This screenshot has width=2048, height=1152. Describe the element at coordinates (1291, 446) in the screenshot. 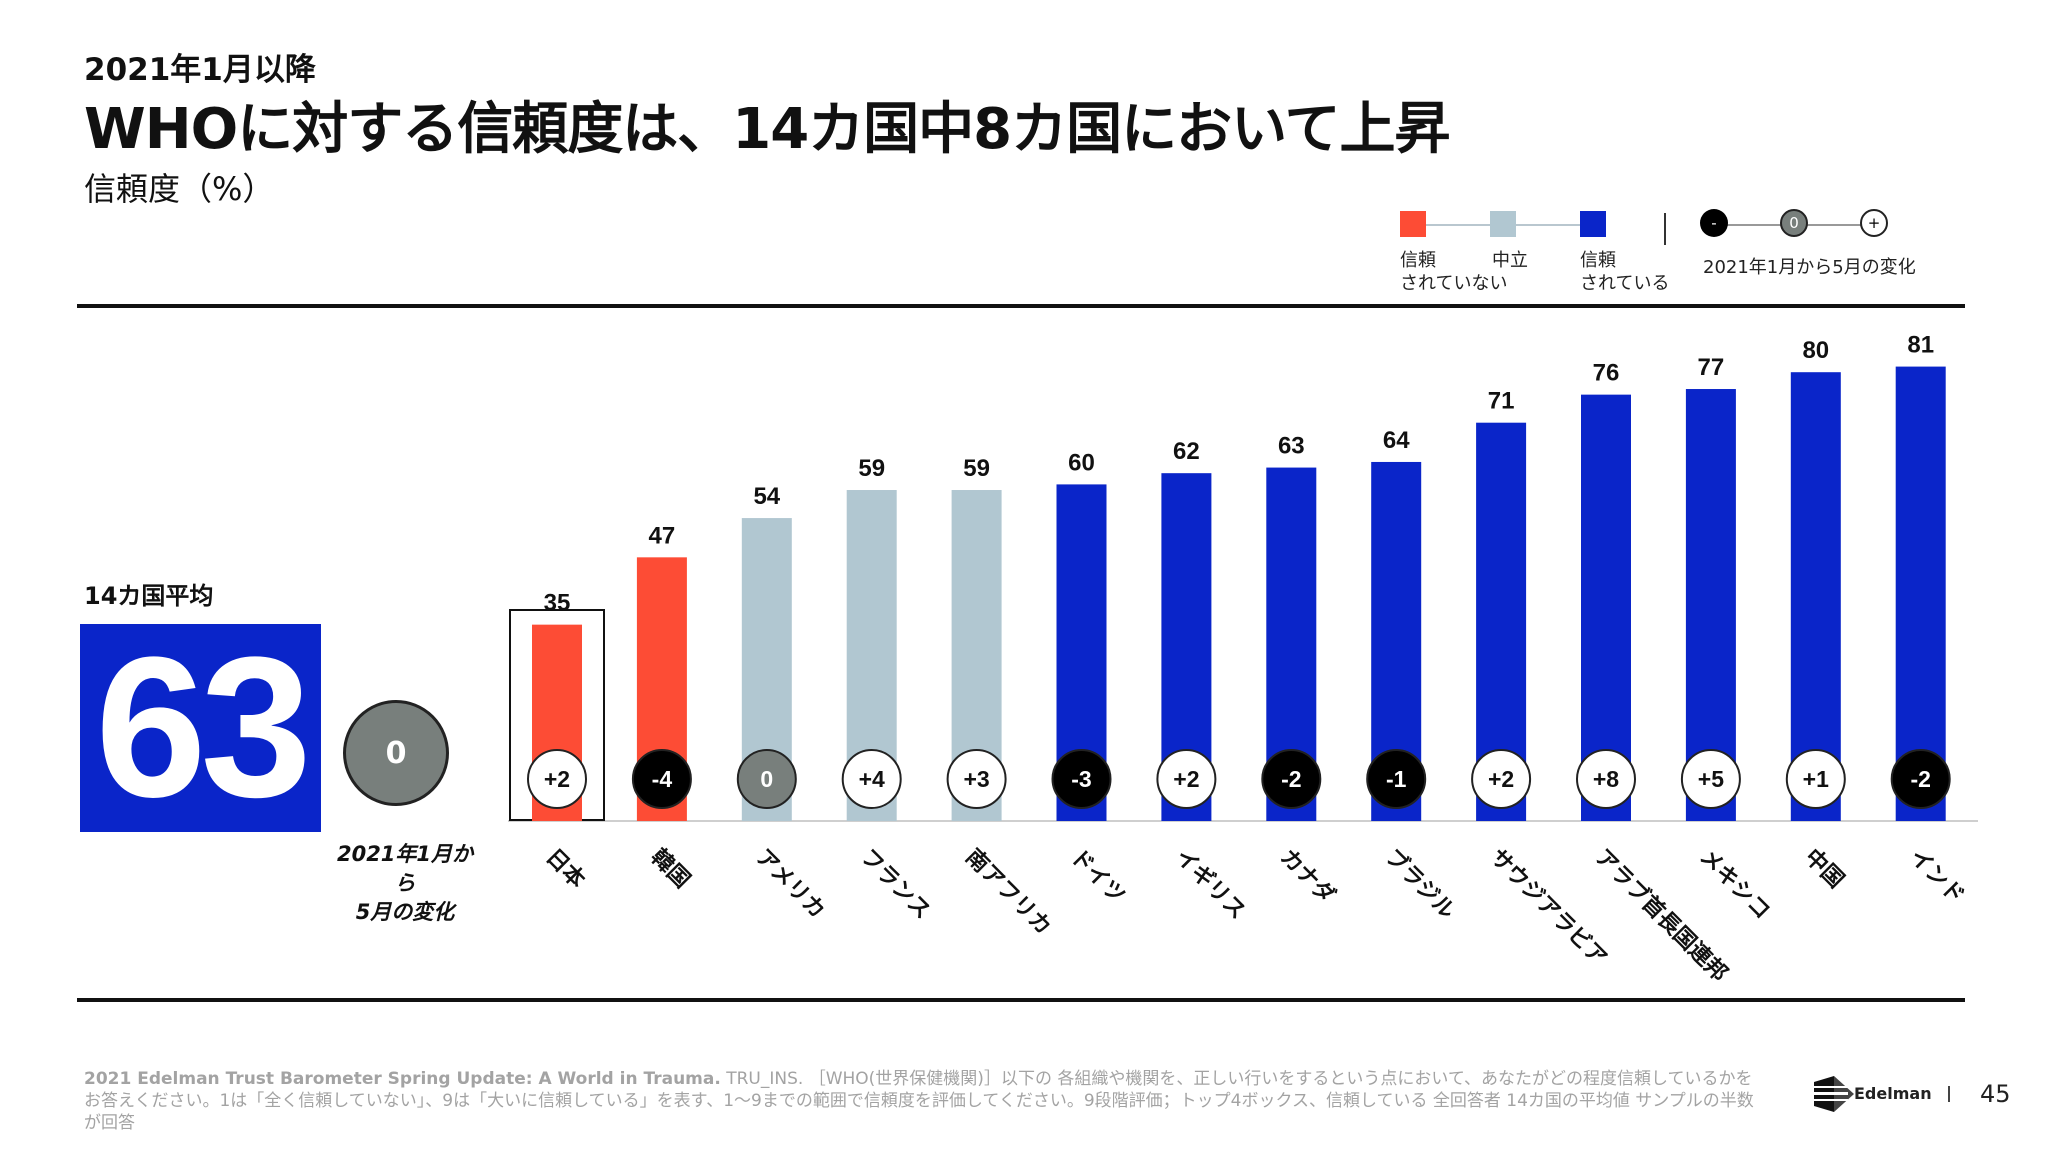

I see `data-label-7: 63` at that location.